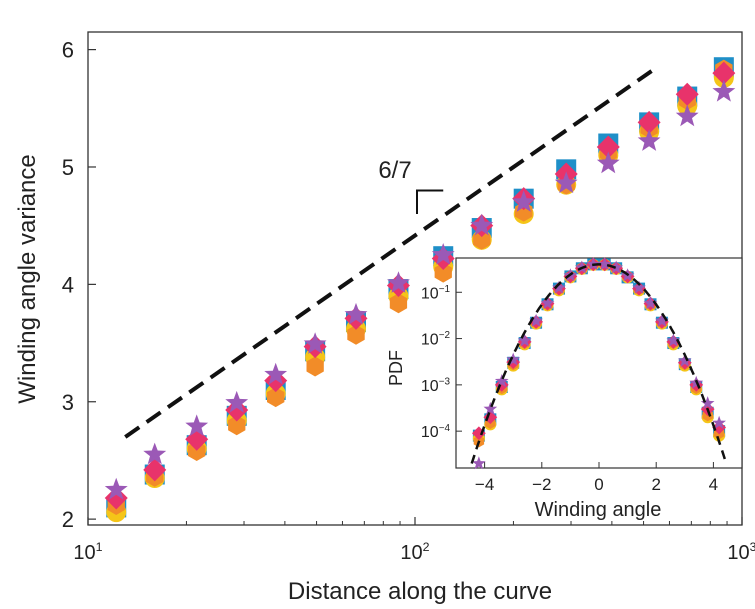  I want to click on inset-y-axis-label: PDF, so click(396, 368).